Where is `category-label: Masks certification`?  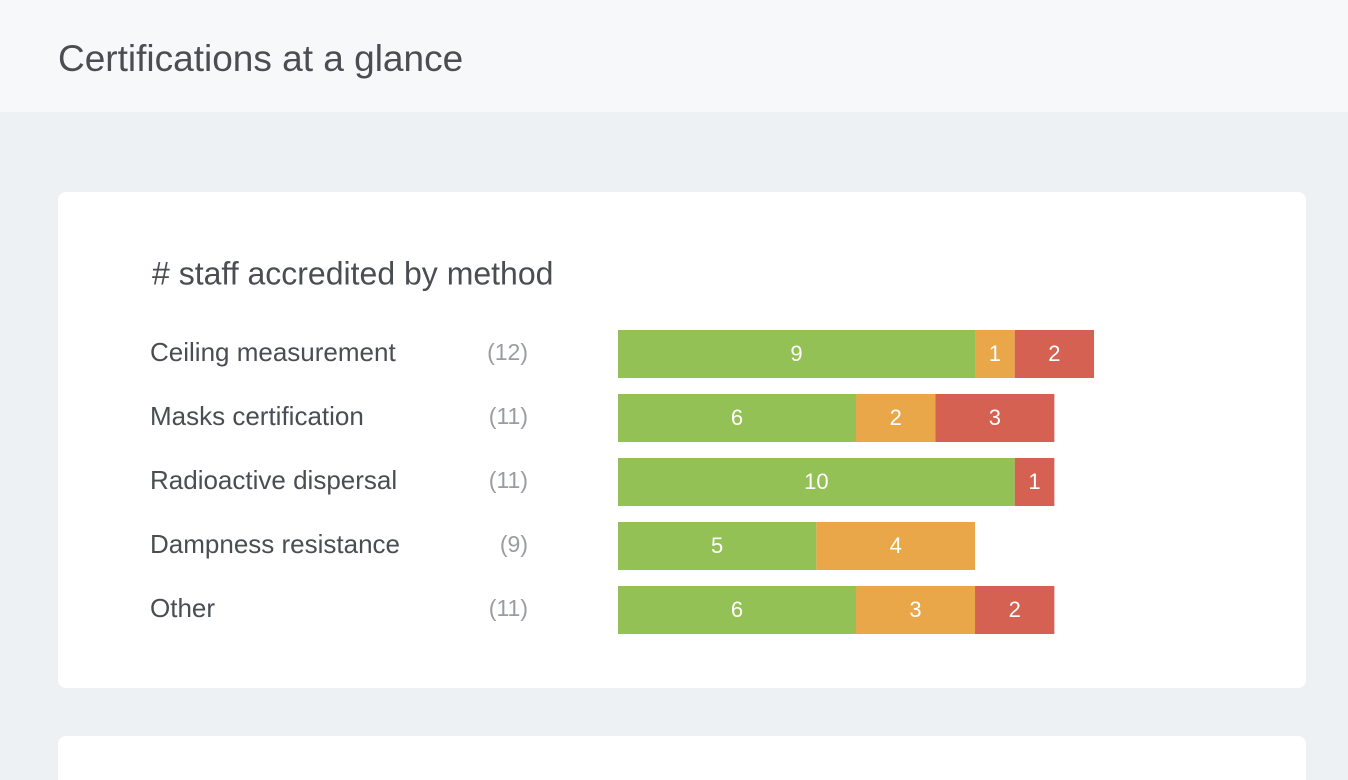
category-label: Masks certification is located at coordinates (257, 416).